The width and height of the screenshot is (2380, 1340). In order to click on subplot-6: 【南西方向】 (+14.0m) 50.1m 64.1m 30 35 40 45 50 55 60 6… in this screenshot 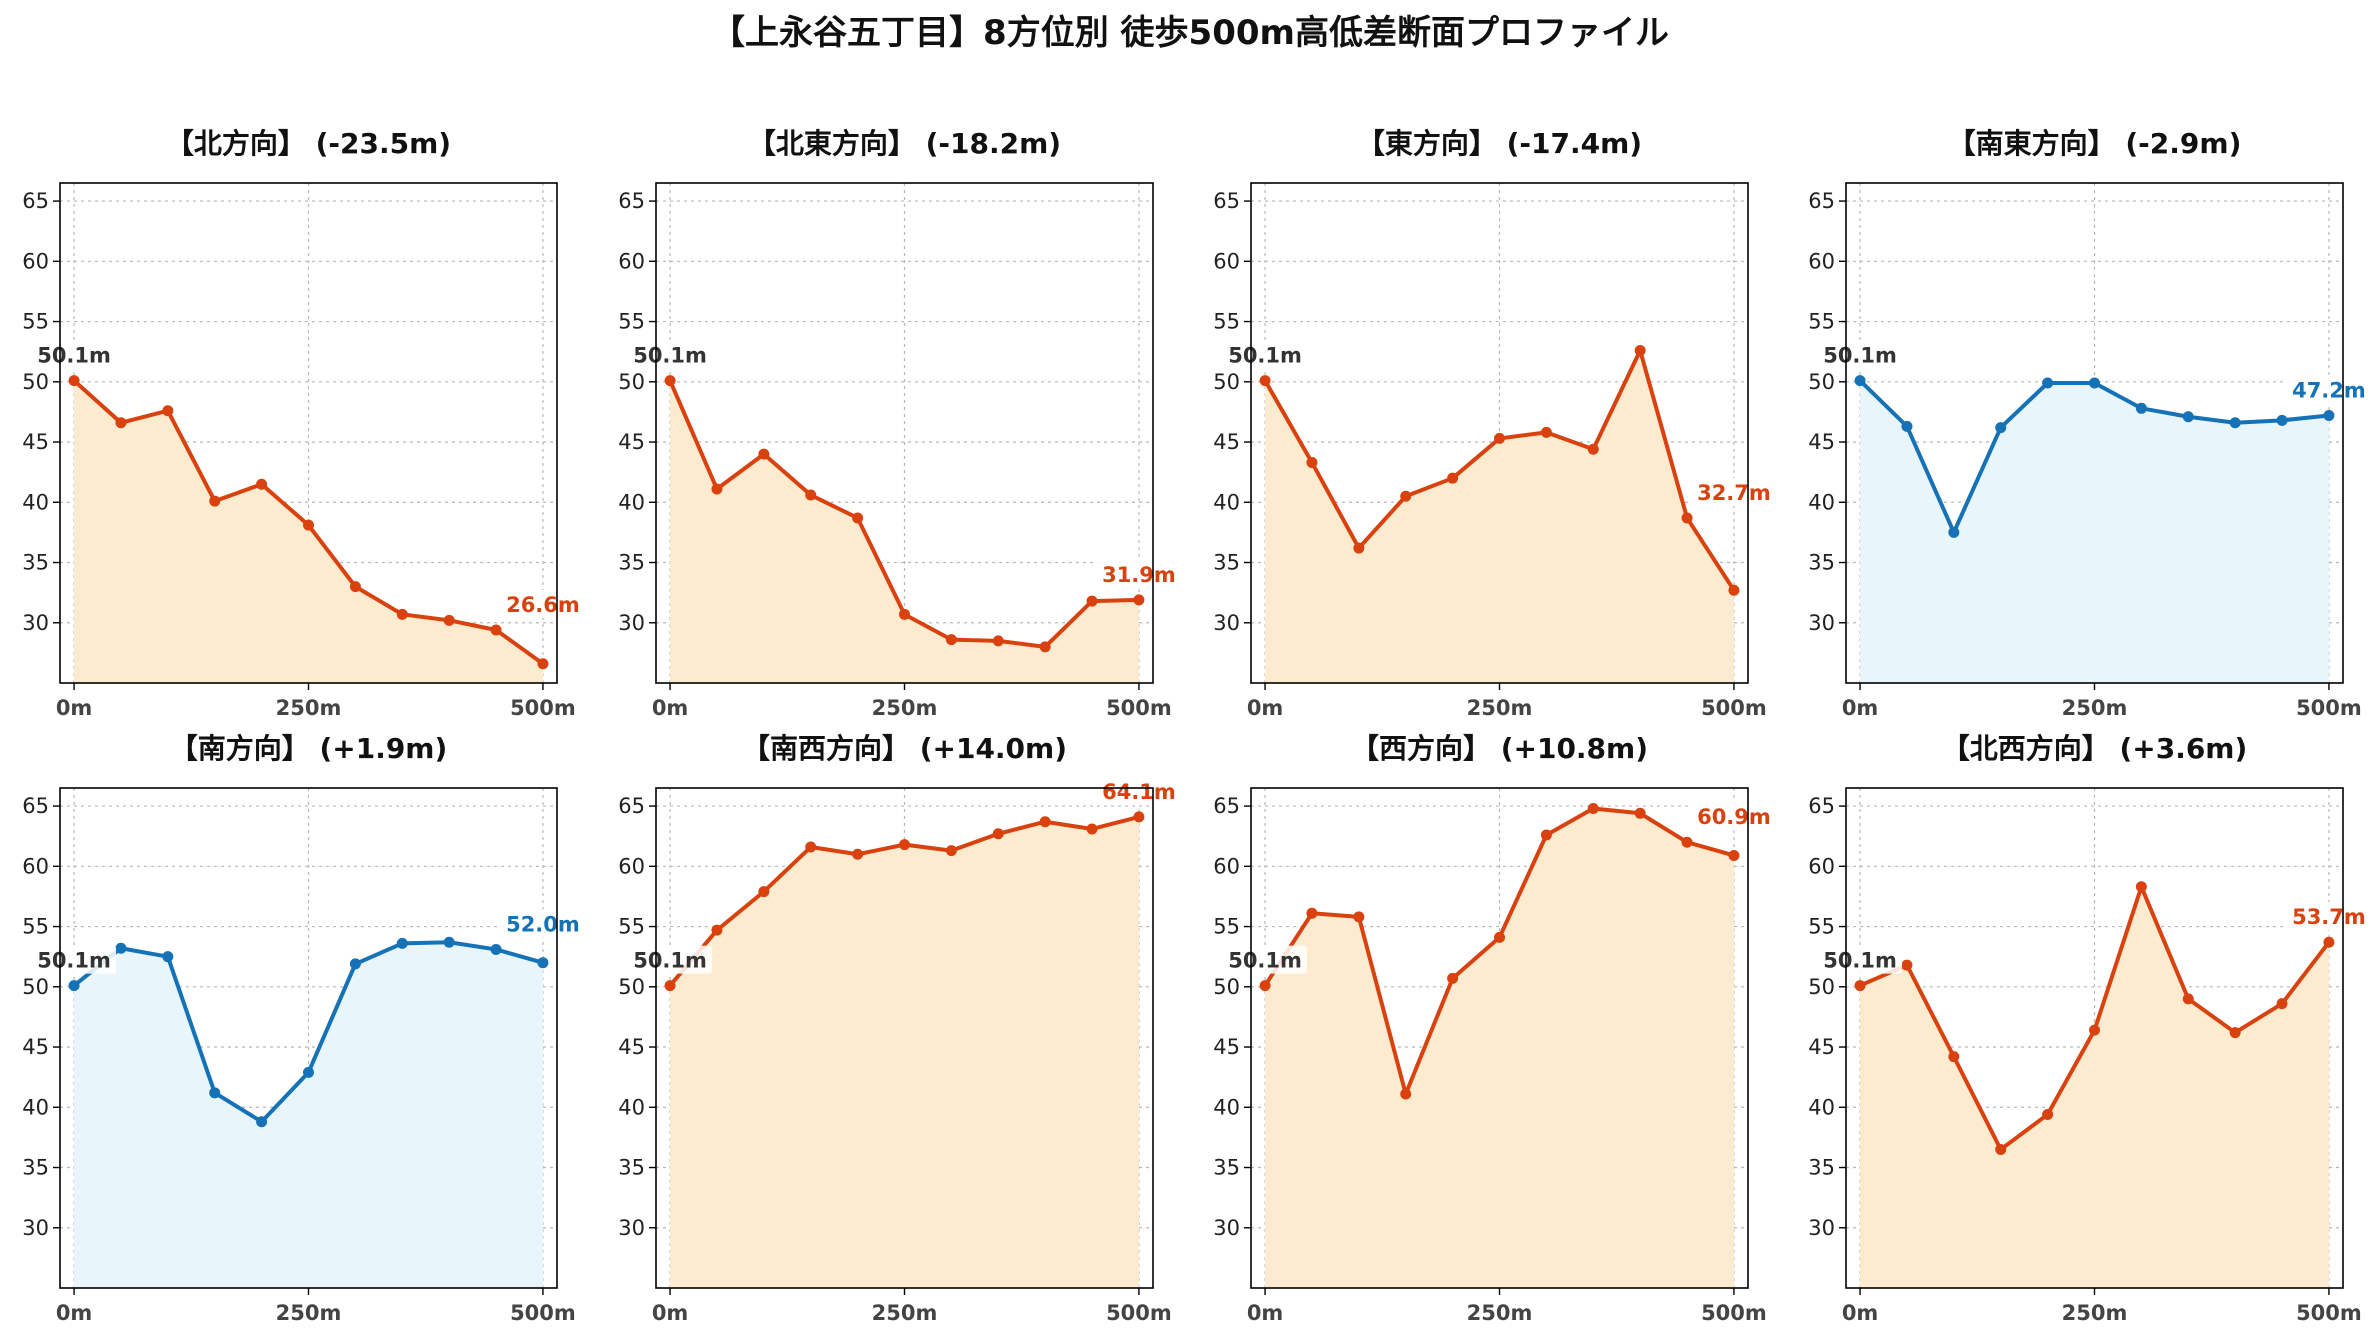, I will do `click(899, 1028)`.